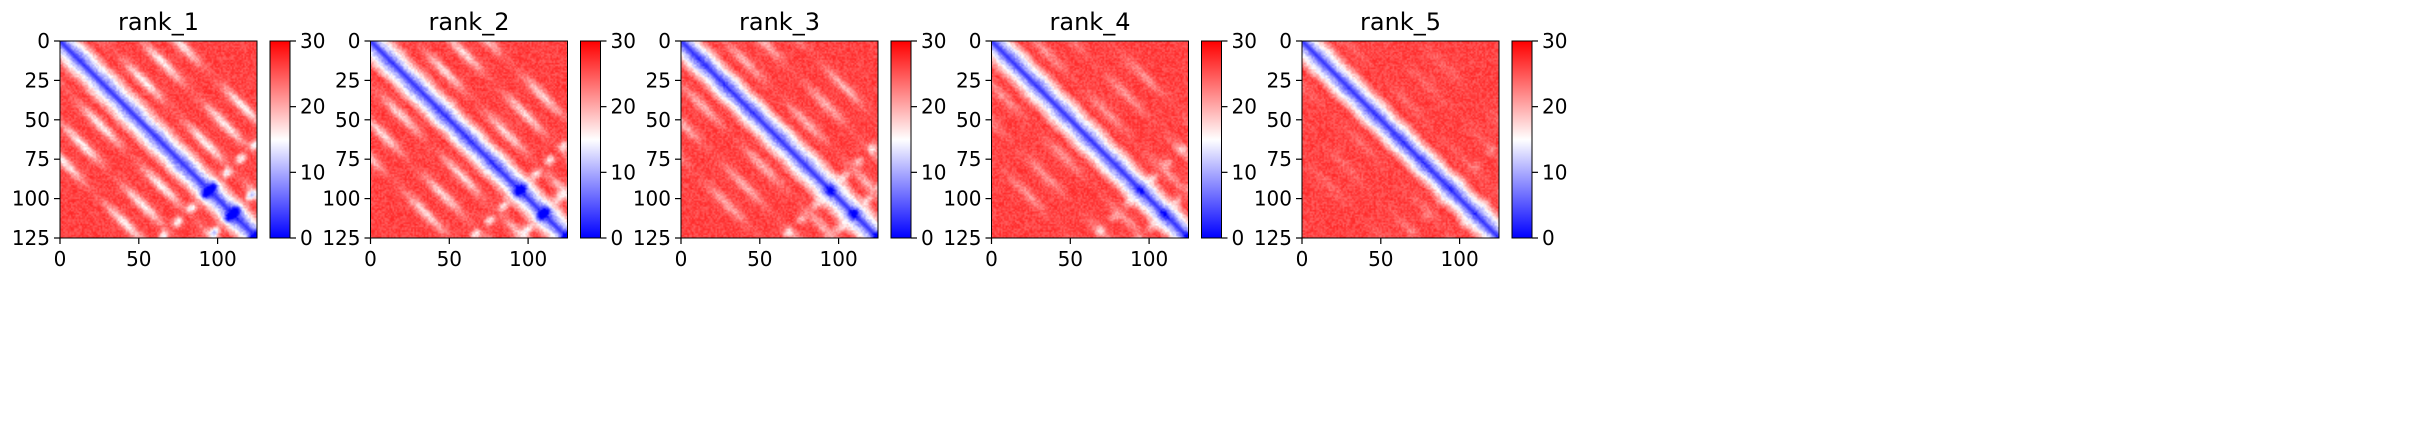 The height and width of the screenshot is (438, 2435). What do you see at coordinates (469, 22) in the screenshot?
I see `panel-title: rank_2` at bounding box center [469, 22].